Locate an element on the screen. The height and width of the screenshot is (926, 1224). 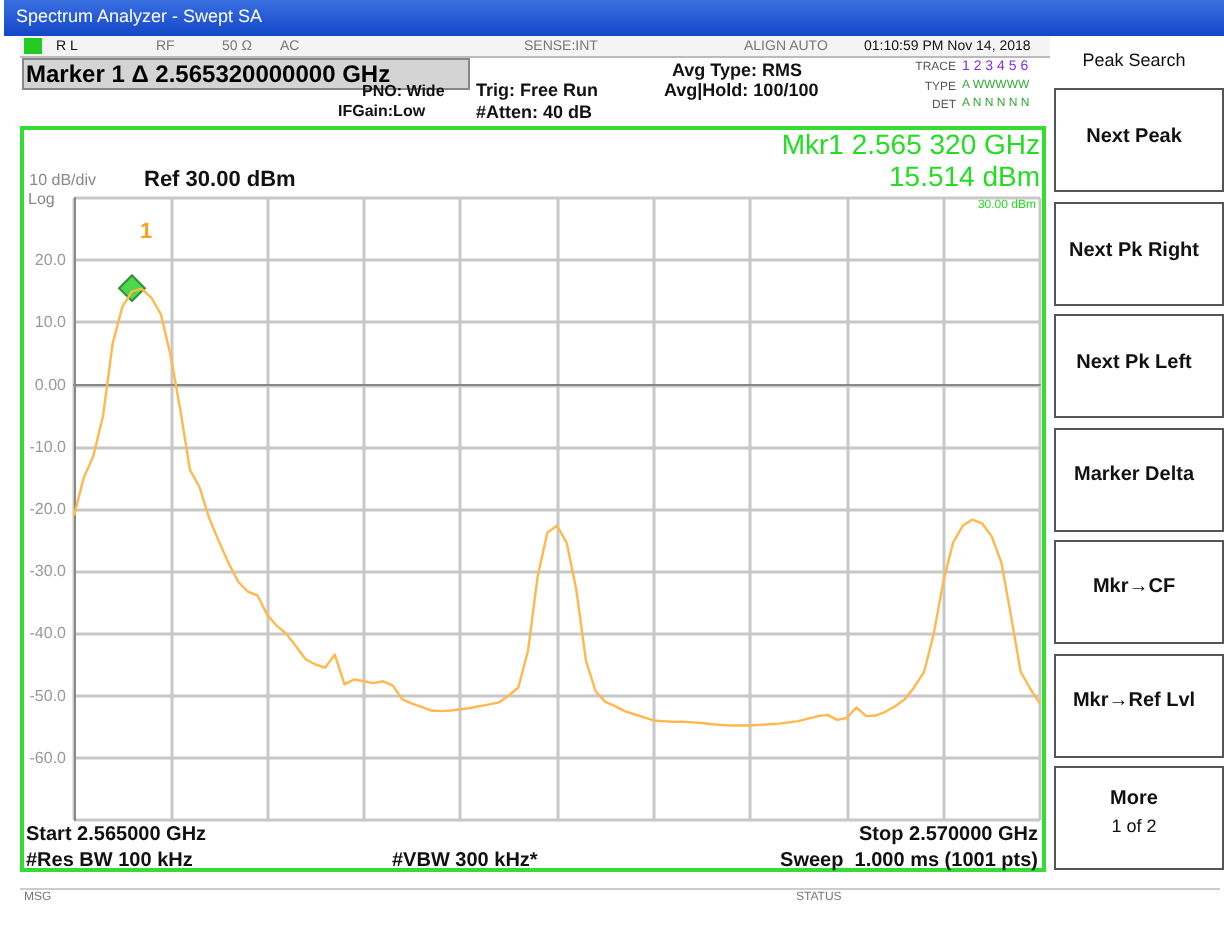
y-tick-label: 10.0 is located at coordinates (51, 322).